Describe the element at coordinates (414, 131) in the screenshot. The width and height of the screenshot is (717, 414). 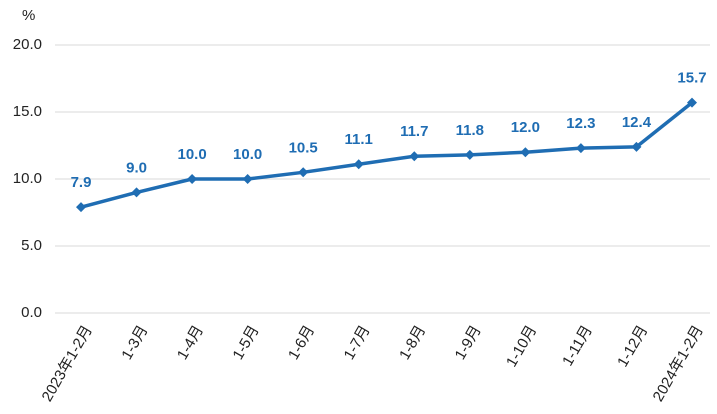
I see `data-label: 11.7` at that location.